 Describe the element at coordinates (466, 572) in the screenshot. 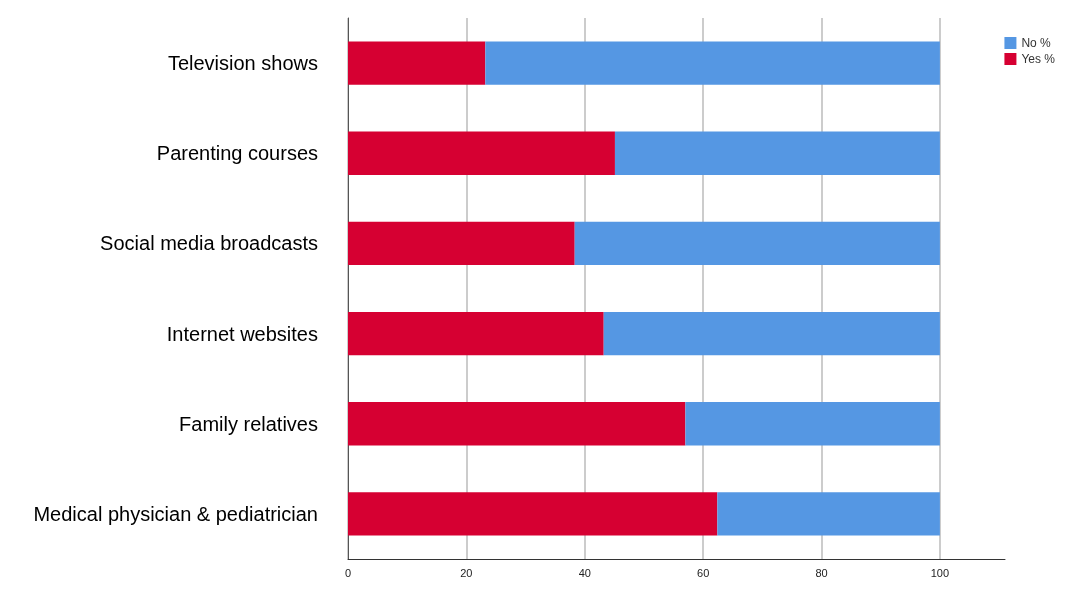

I see `x-tick-label: 20` at that location.